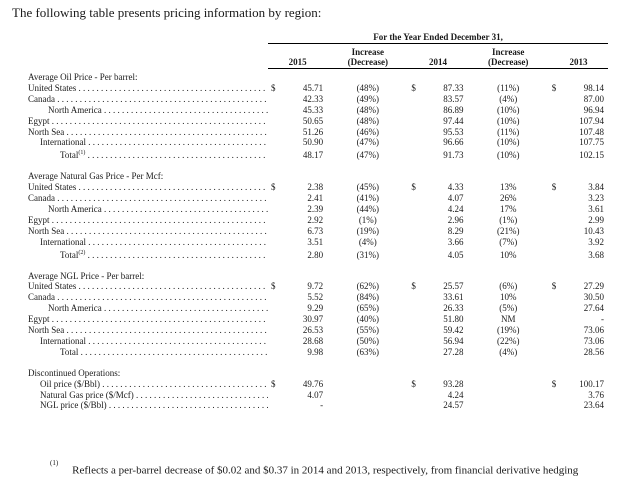 The image size is (633, 478). Describe the element at coordinates (315, 286) in the screenshot. I see `value-2015: 9.72` at that location.